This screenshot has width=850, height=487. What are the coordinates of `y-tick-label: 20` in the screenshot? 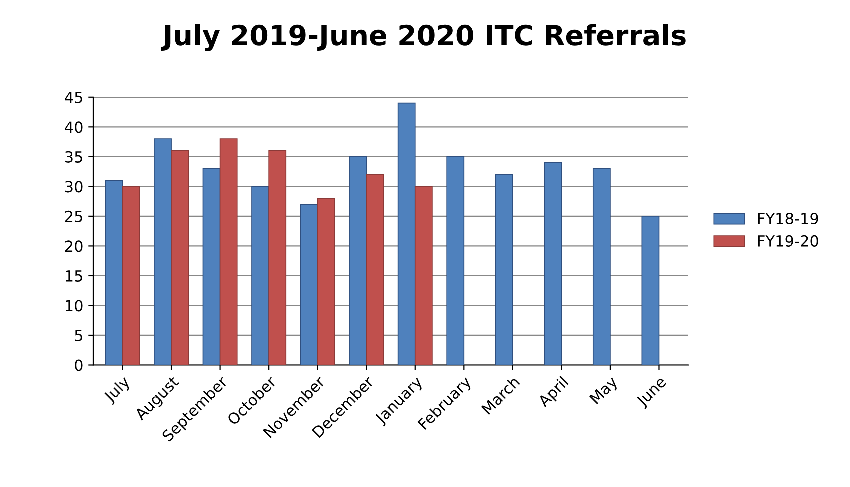 It's located at (74, 246).